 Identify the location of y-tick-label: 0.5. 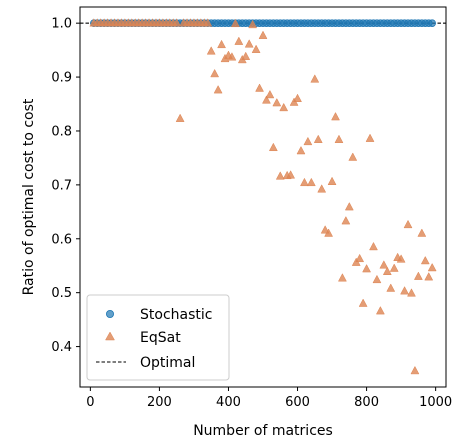
(61, 293).